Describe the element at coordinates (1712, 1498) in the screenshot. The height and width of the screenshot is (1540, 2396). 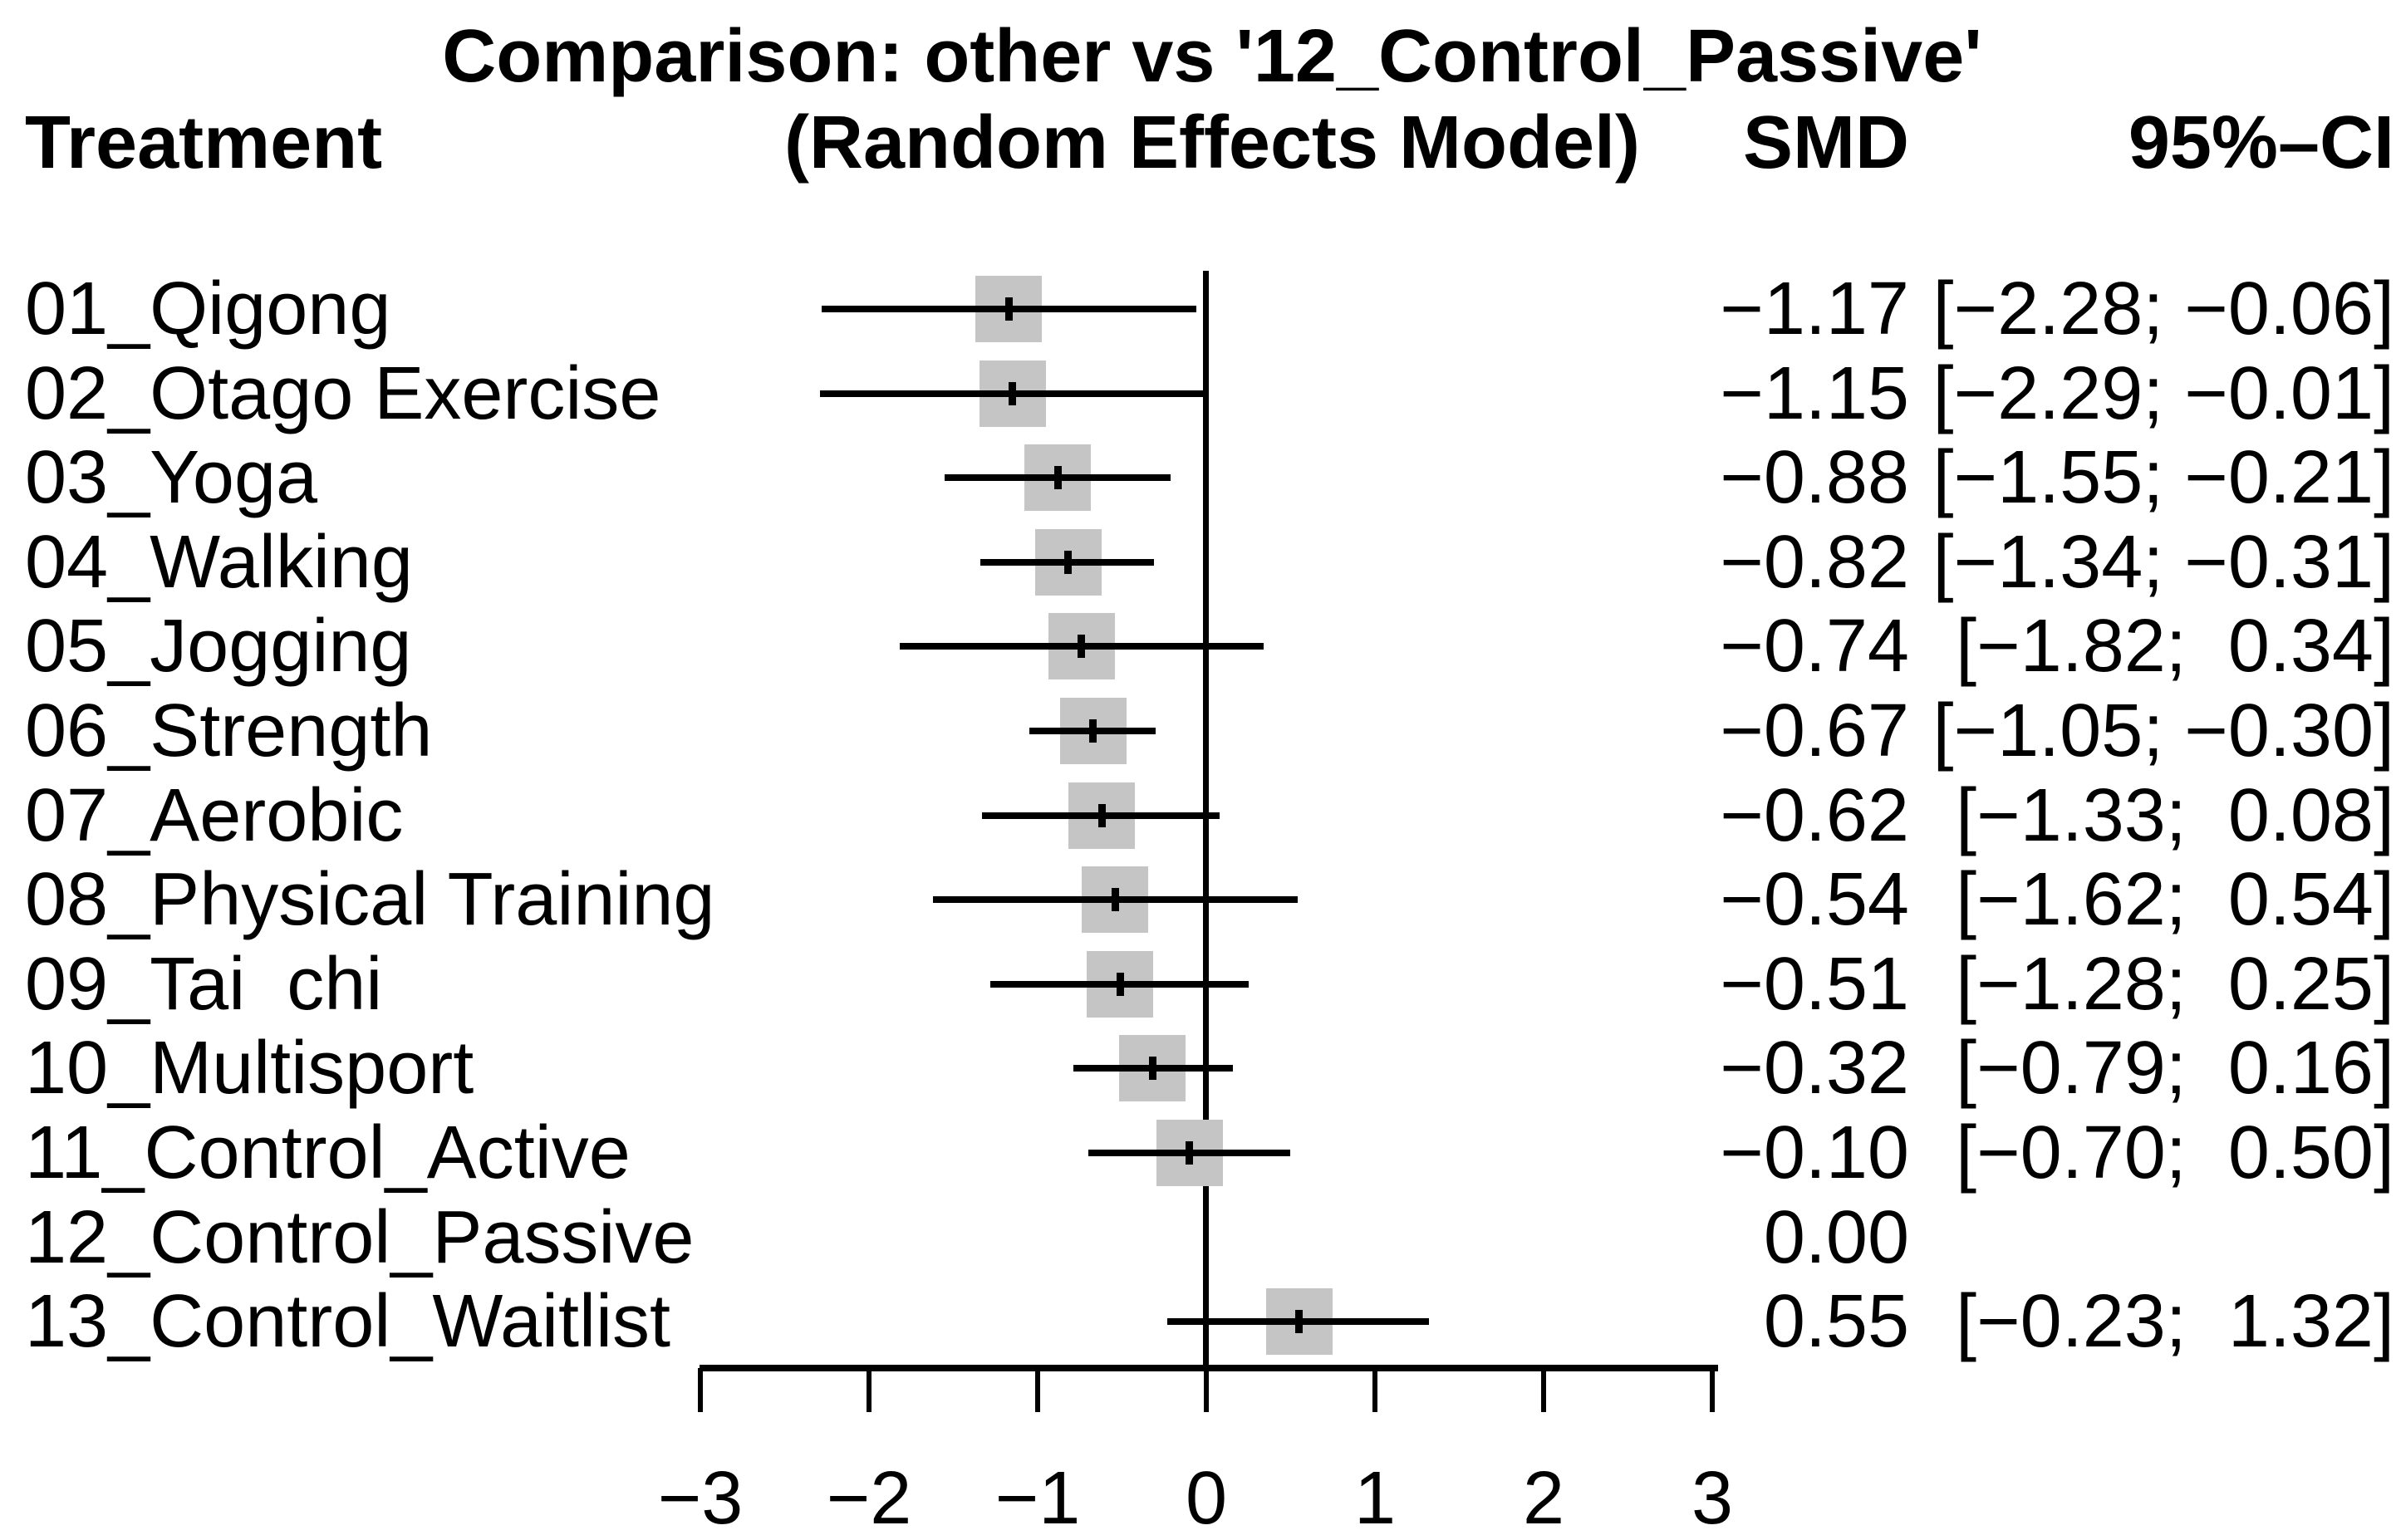
I see `x-axis-tick-label: 3` at that location.